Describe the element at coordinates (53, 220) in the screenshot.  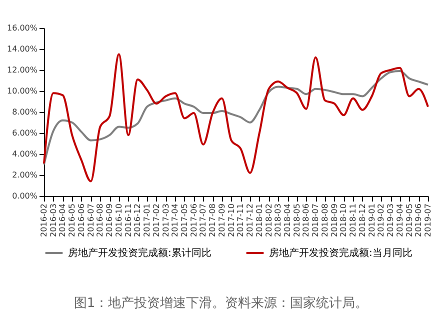
I see `x-tick-label: 2016-03` at that location.